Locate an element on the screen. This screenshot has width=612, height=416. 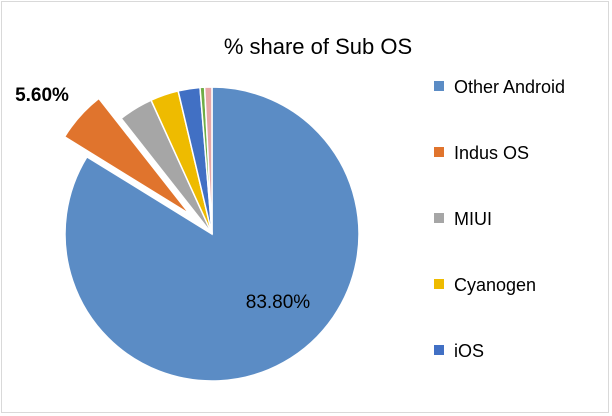
legend-label: Indus OS is located at coordinates (491, 153).